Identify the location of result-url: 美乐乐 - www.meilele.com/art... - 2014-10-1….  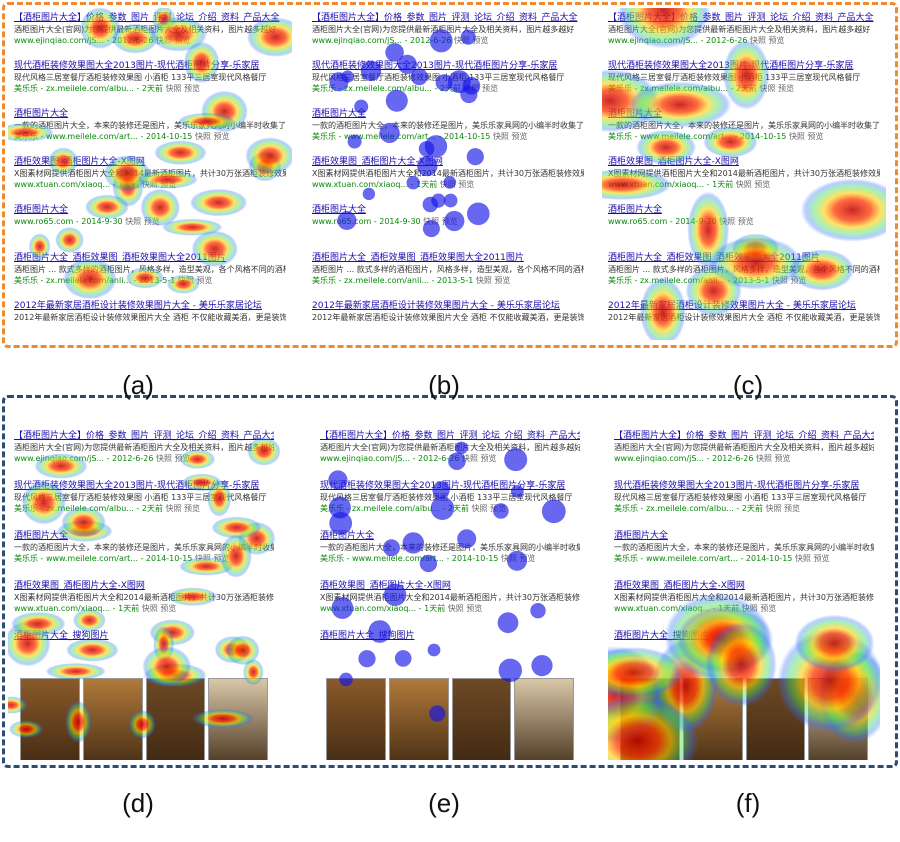
(150, 136).